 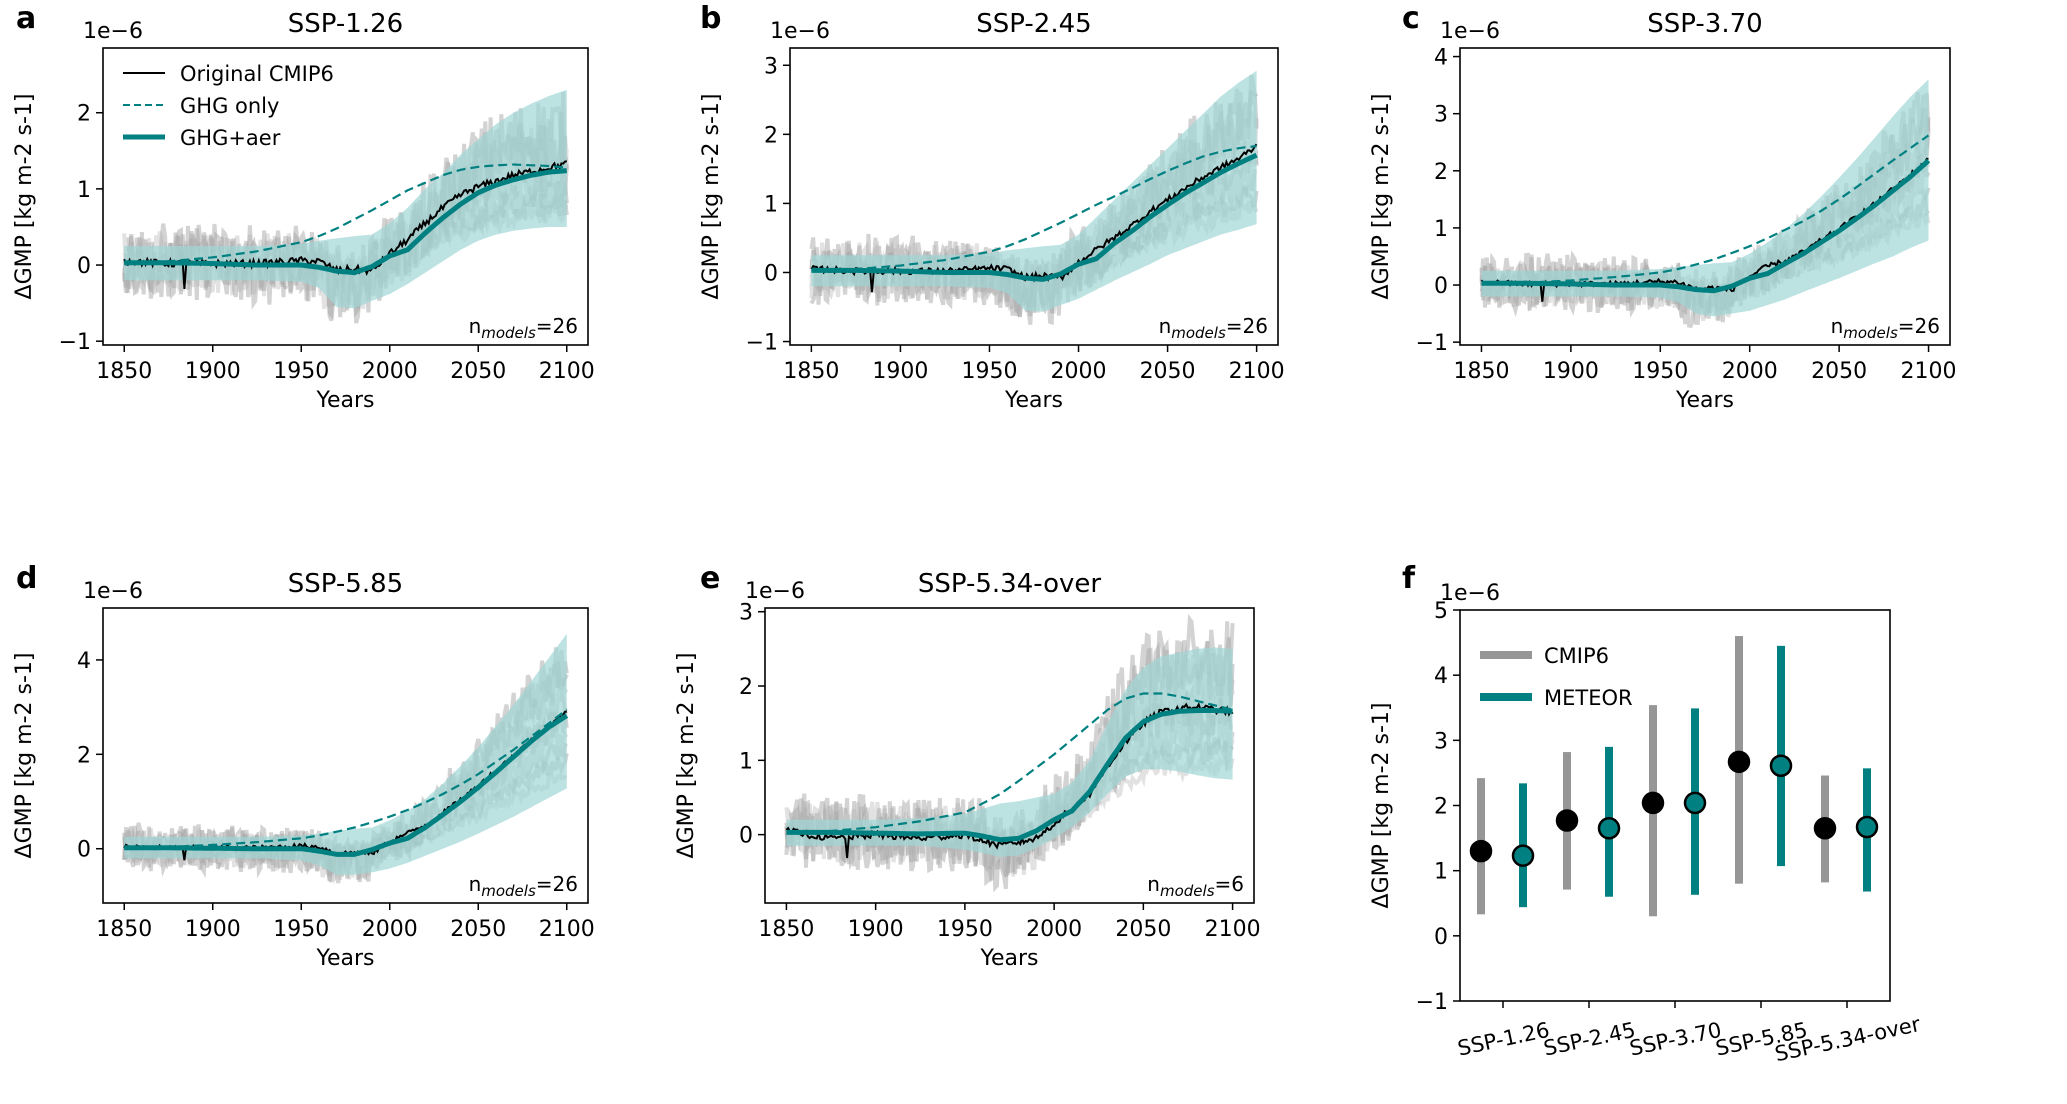 What do you see at coordinates (1411, 18) in the screenshot?
I see `panel-letter: c` at bounding box center [1411, 18].